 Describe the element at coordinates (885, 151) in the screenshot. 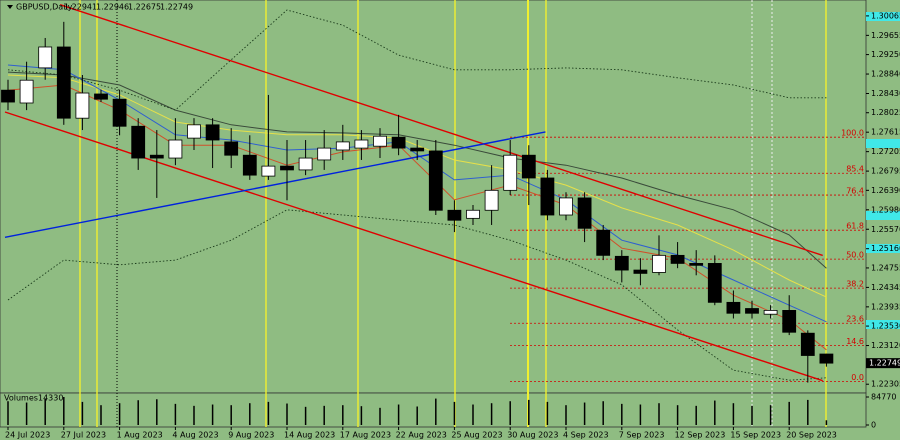

I see `y-tick-label: 1.27205` at that location.